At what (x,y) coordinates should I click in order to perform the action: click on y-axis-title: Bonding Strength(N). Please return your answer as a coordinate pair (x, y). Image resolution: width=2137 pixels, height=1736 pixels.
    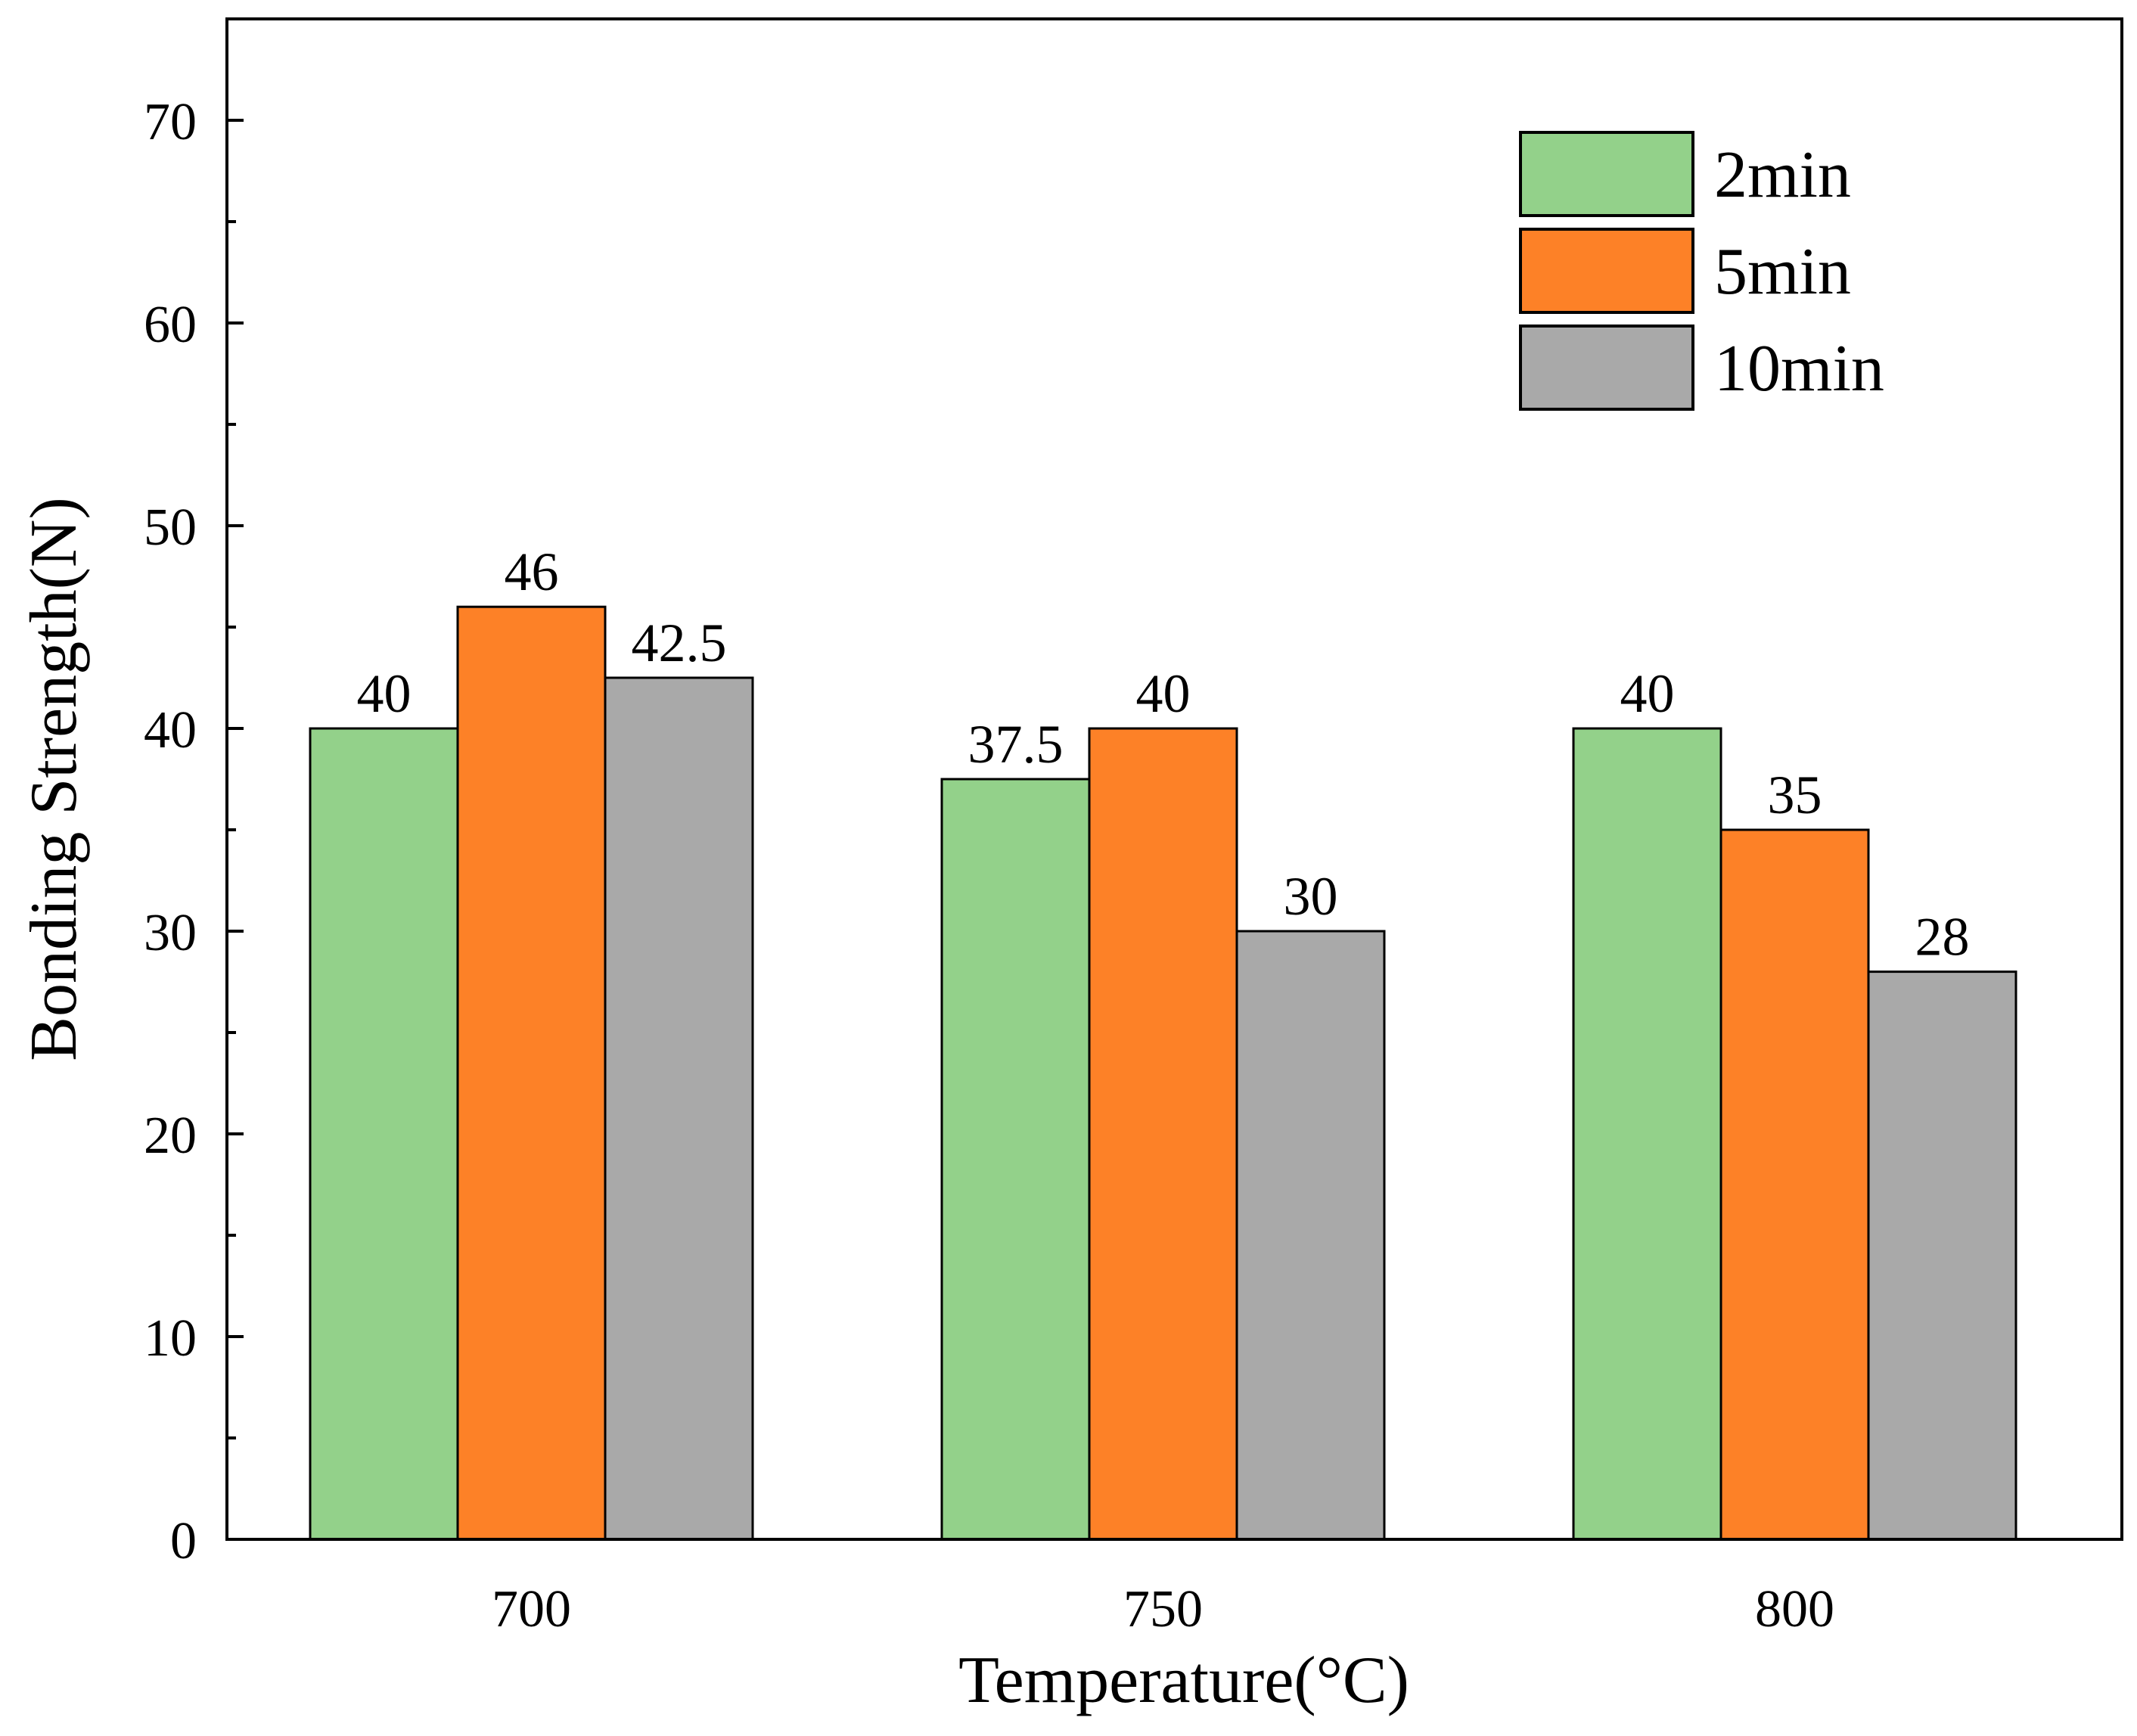
    Looking at the image, I should click on (54, 779).